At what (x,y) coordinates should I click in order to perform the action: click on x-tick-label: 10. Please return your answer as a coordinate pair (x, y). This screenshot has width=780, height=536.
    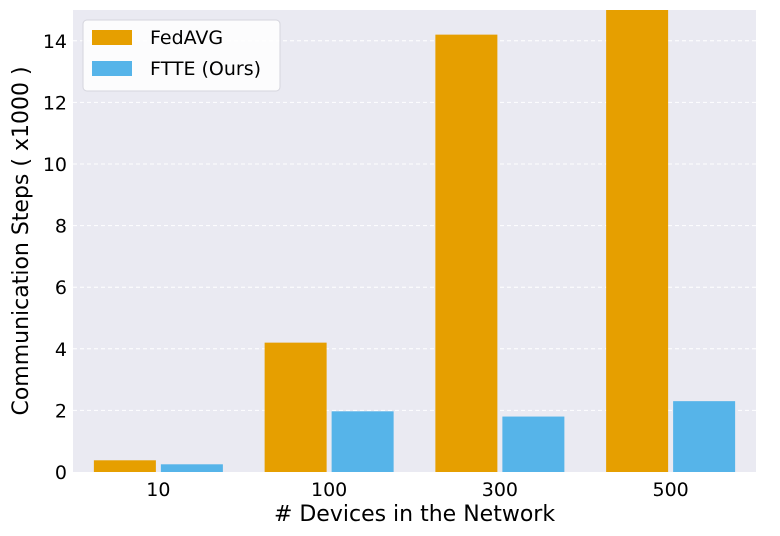
    Looking at the image, I should click on (158, 490).